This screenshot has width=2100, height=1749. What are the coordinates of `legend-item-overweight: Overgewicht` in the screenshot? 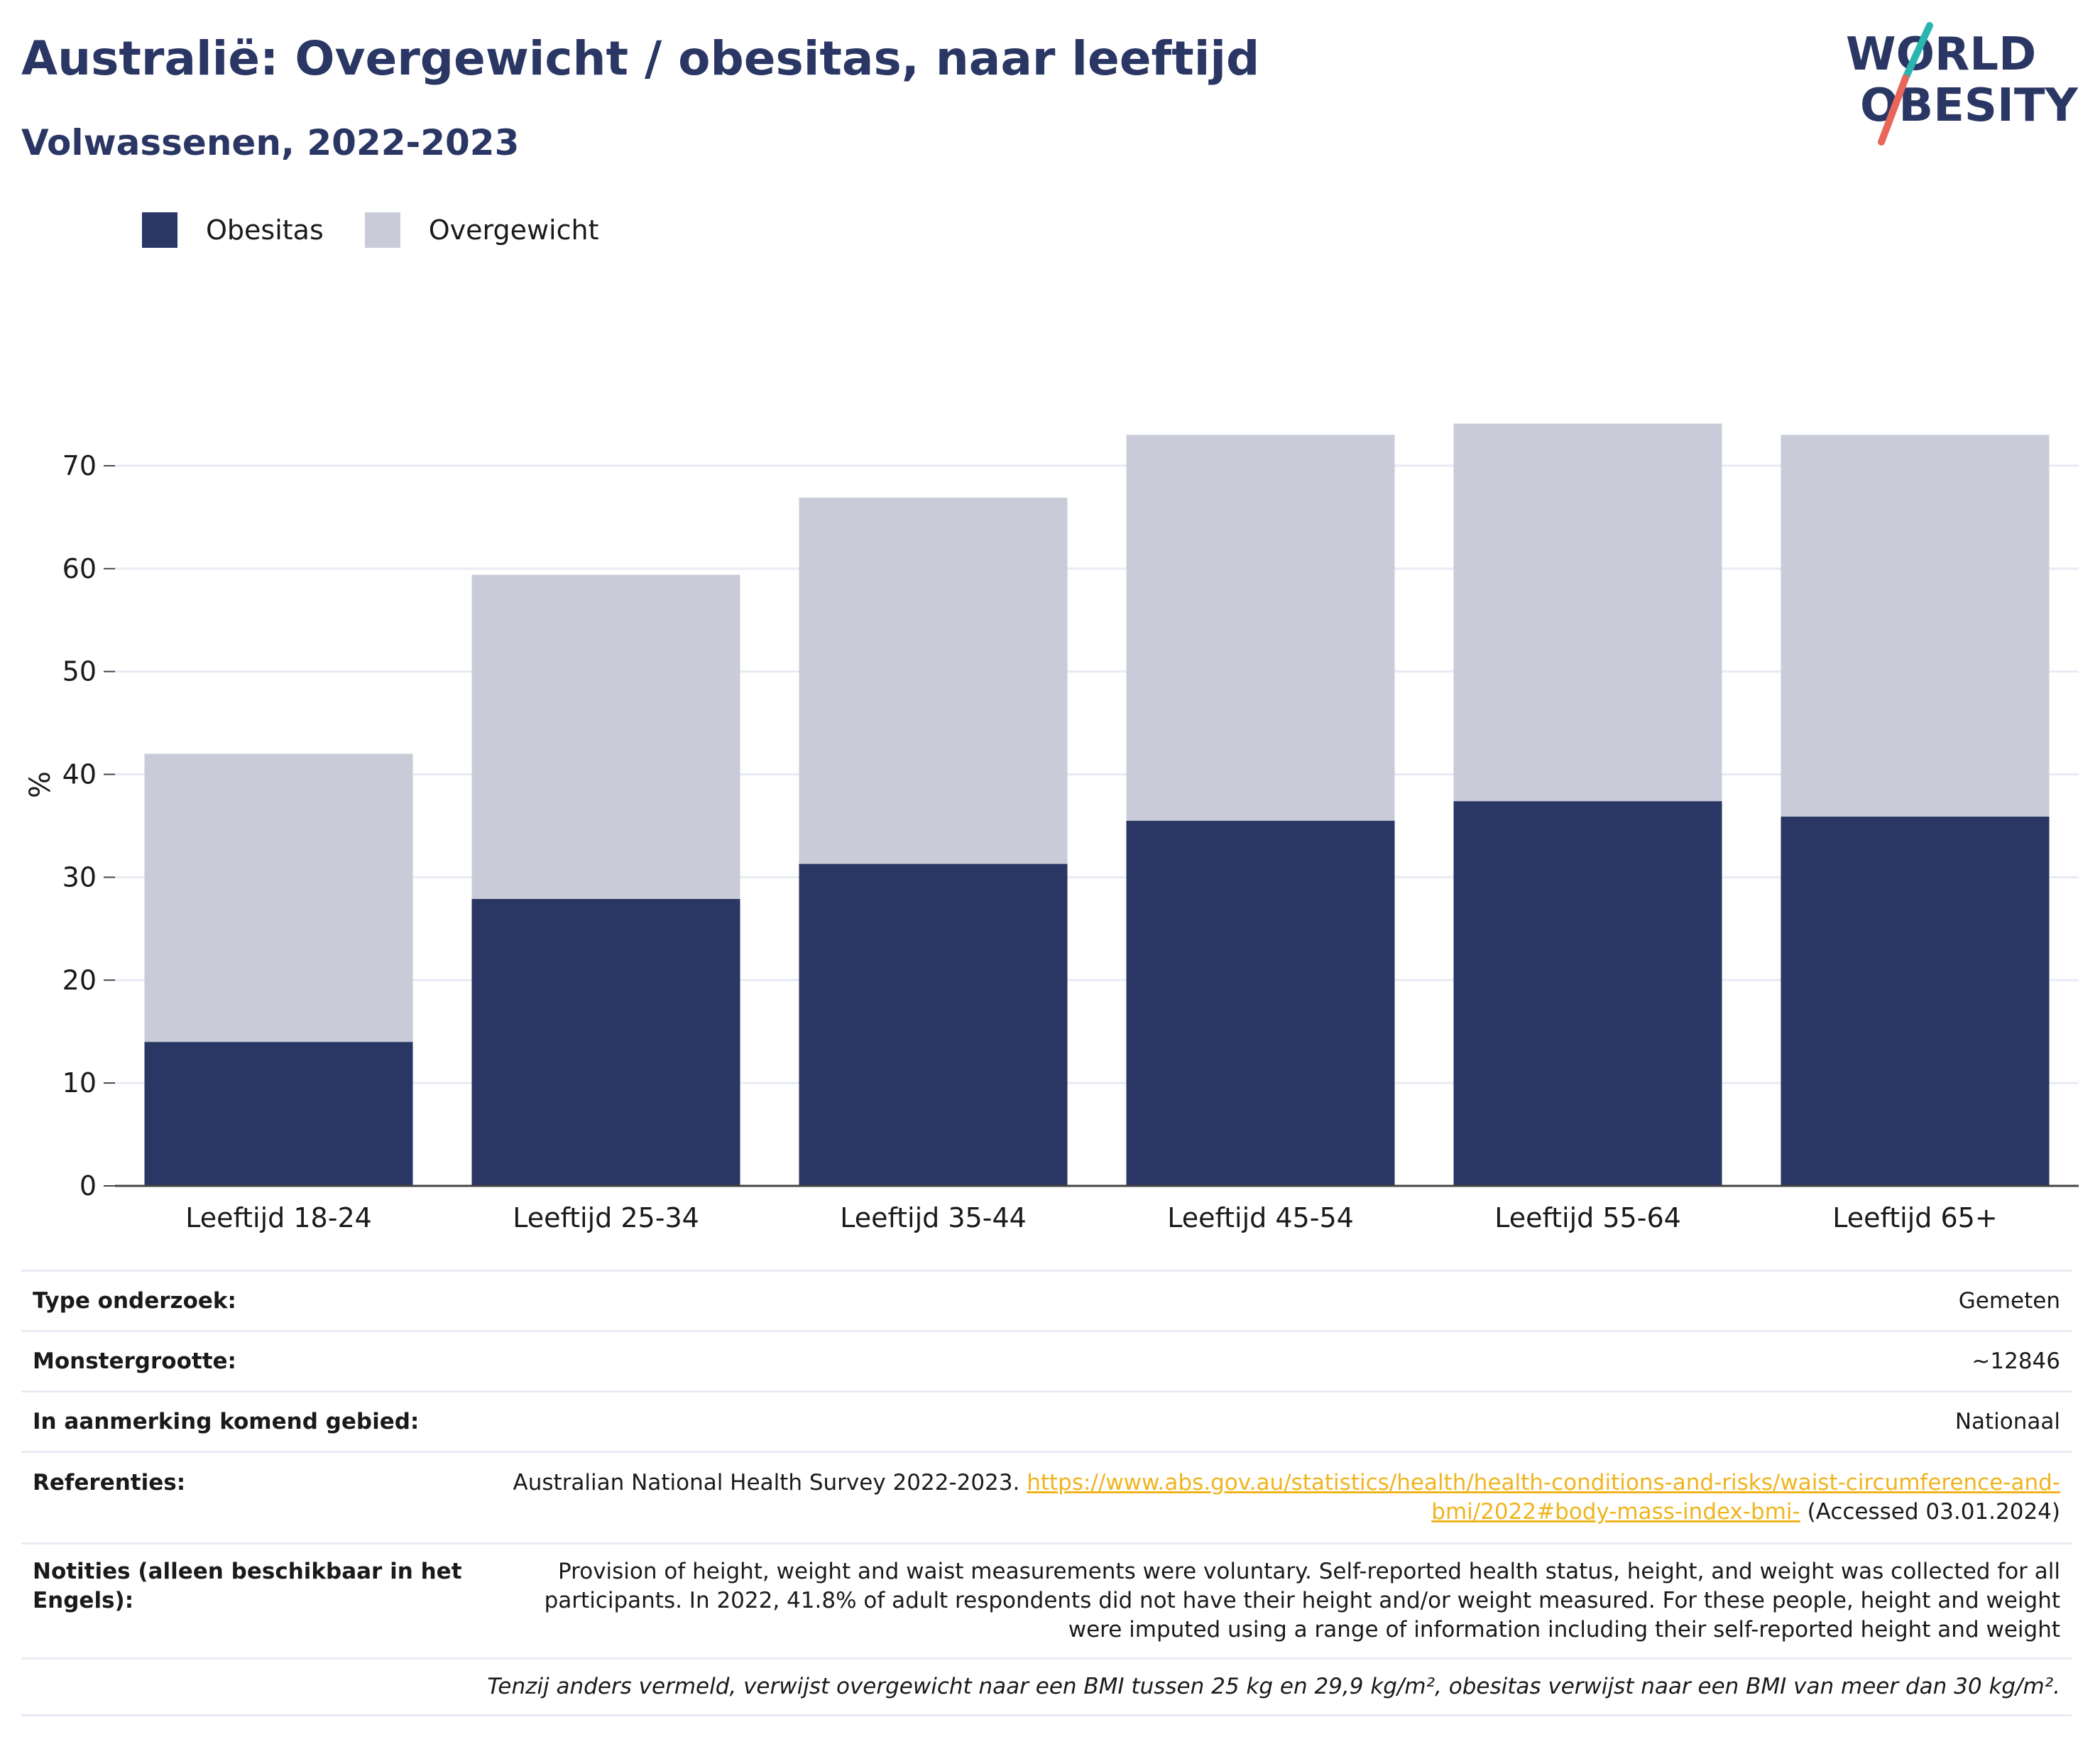 It's located at (481, 230).